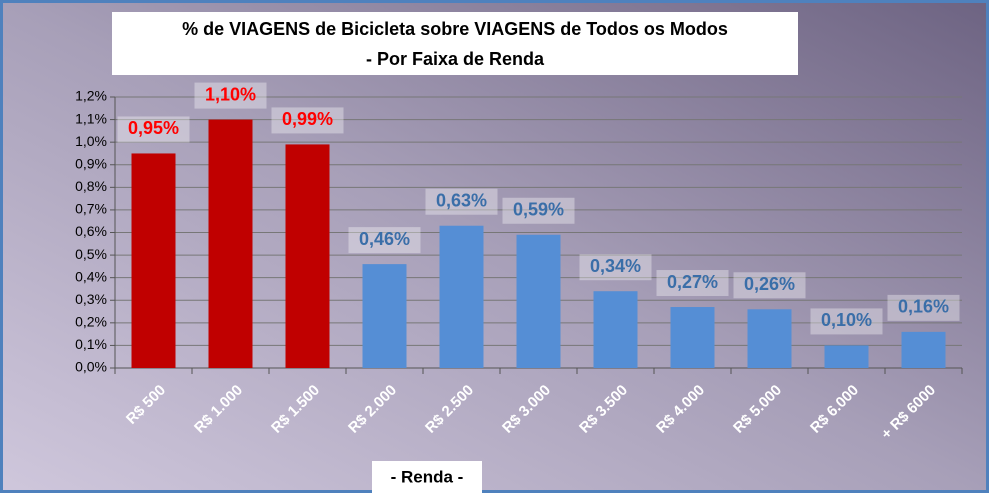 The height and width of the screenshot is (493, 989). I want to click on value-label: 0,99%, so click(307, 119).